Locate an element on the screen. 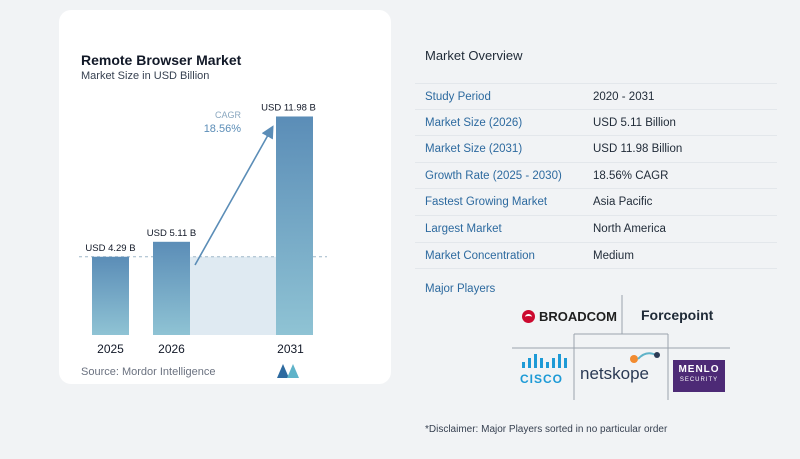  overview-label: Market Size (2031) is located at coordinates (474, 149).